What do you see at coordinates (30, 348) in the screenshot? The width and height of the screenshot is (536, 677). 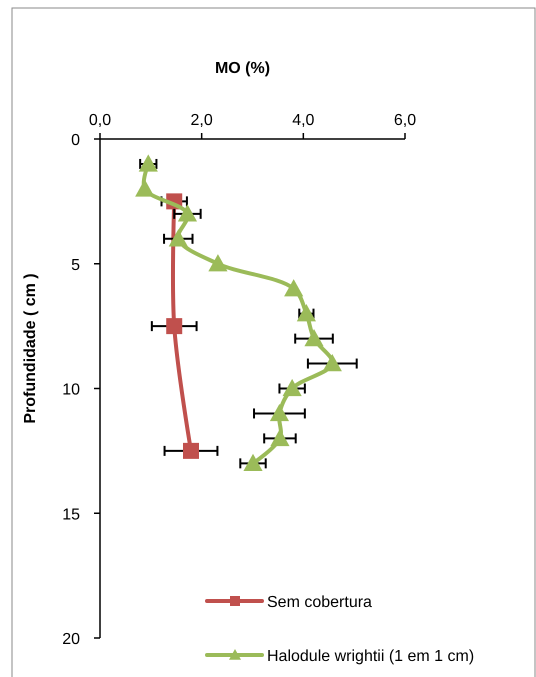 I see `y-axis-title: Profundidade ( cm )` at bounding box center [30, 348].